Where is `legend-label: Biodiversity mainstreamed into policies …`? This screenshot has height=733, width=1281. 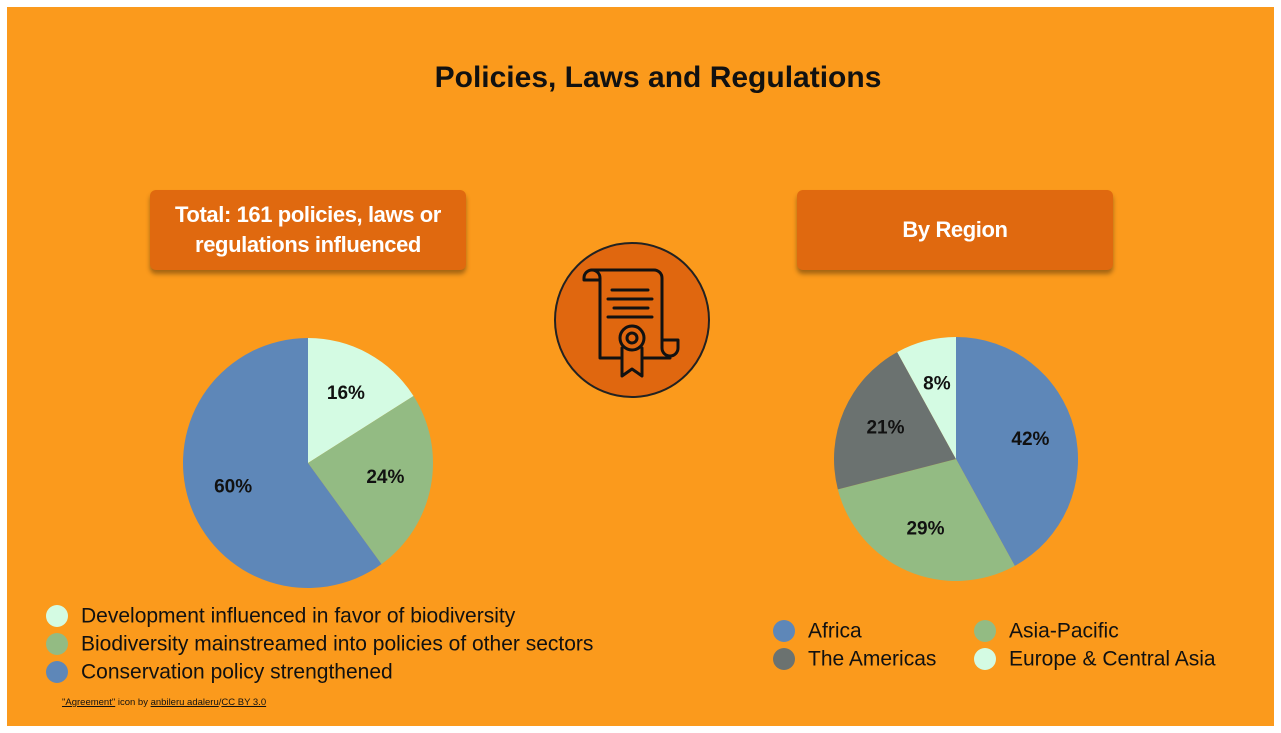
legend-label: Biodiversity mainstreamed into policies … is located at coordinates (337, 644).